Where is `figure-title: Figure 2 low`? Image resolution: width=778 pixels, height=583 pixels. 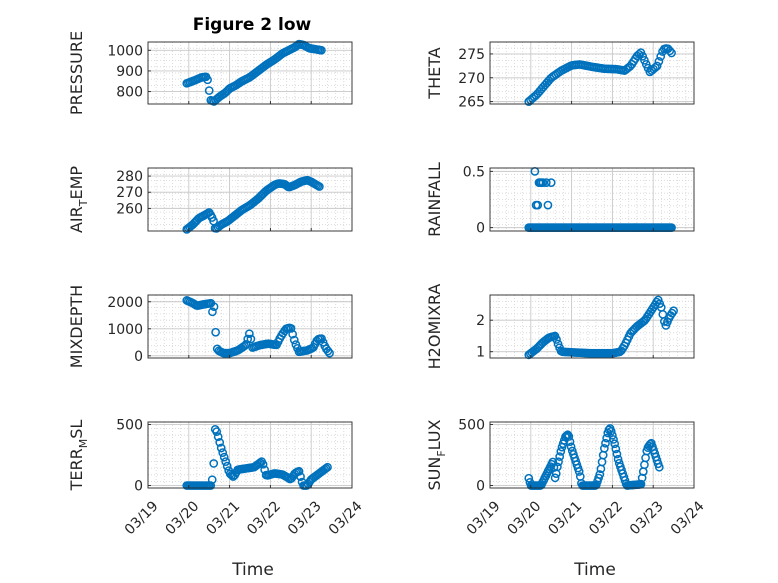 figure-title: Figure 2 low is located at coordinates (252, 25).